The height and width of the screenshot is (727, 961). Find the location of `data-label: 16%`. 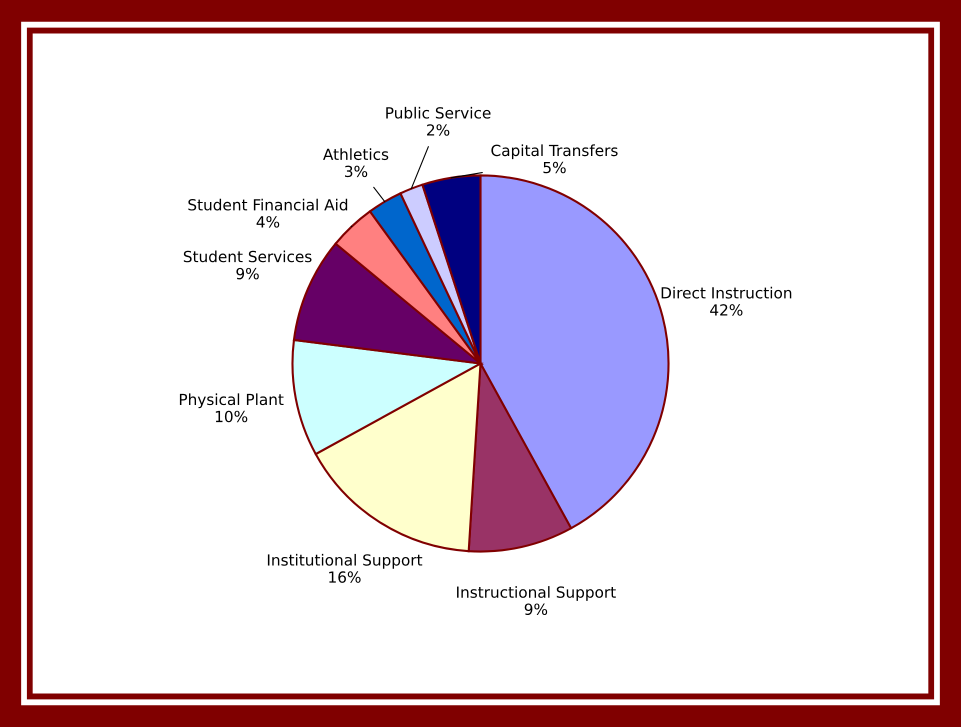

data-label: 16% is located at coordinates (345, 577).